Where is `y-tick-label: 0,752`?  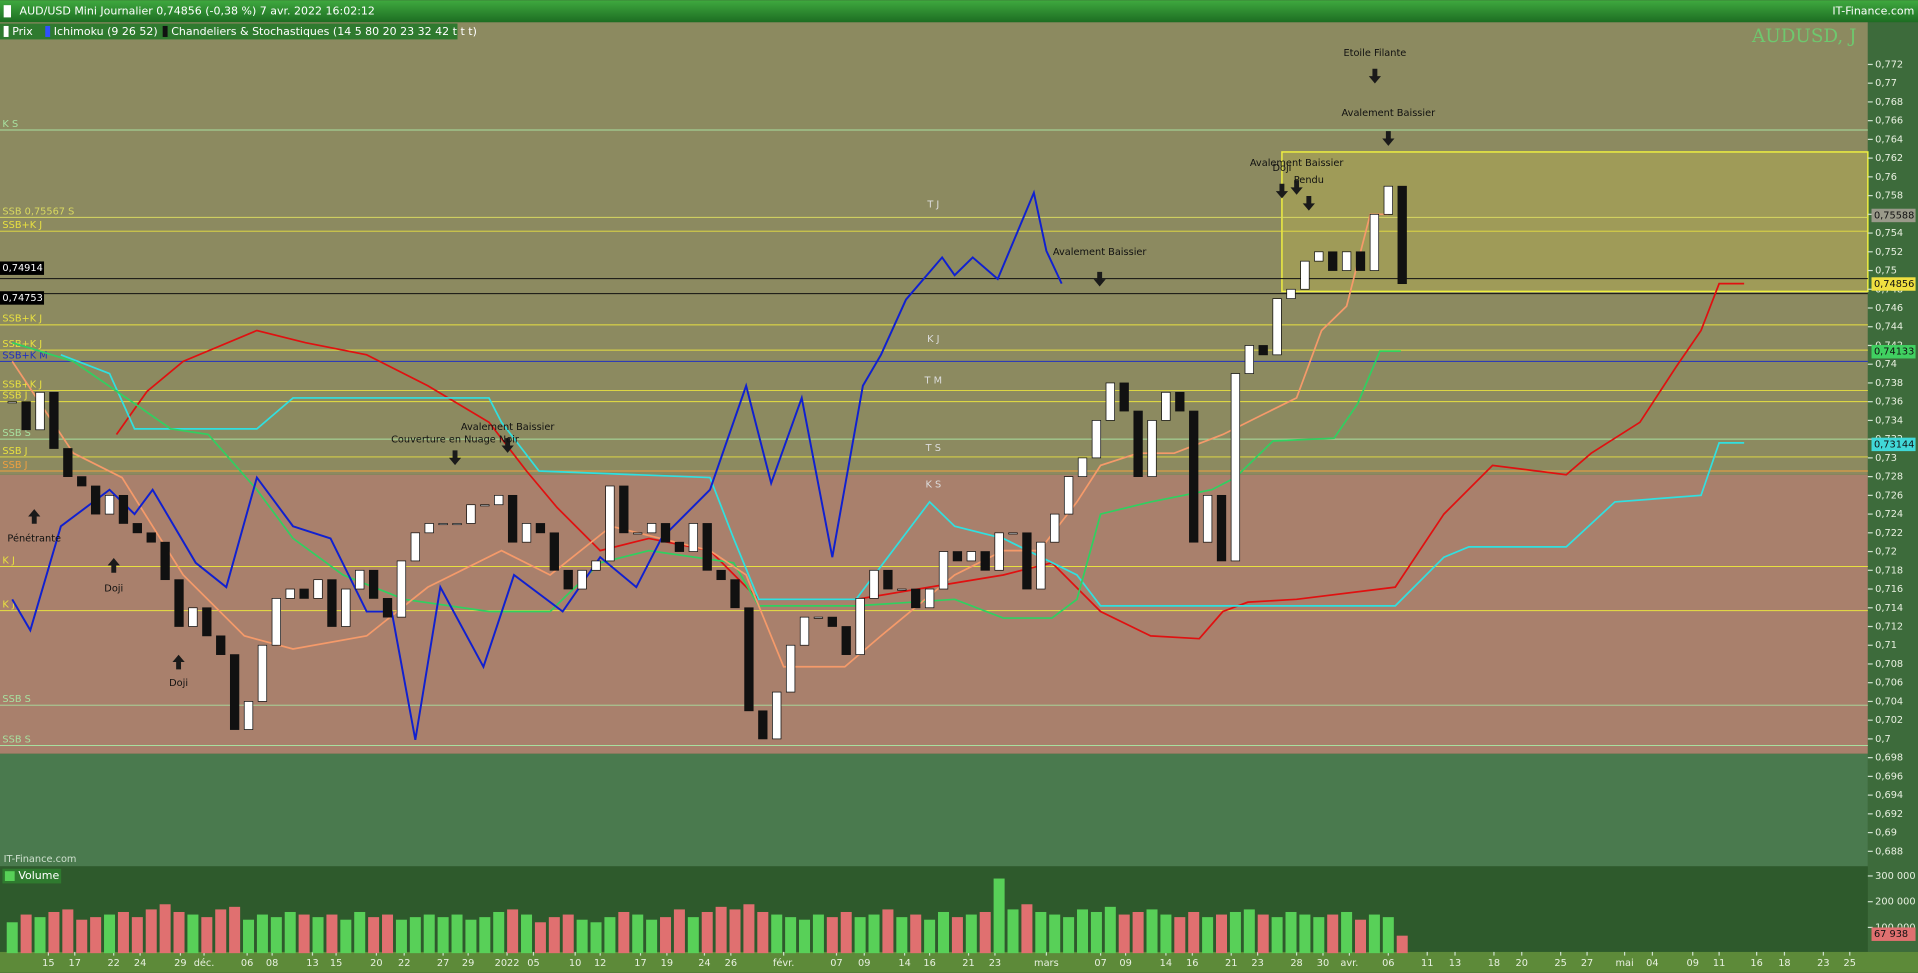 y-tick-label: 0,752 is located at coordinates (1889, 252).